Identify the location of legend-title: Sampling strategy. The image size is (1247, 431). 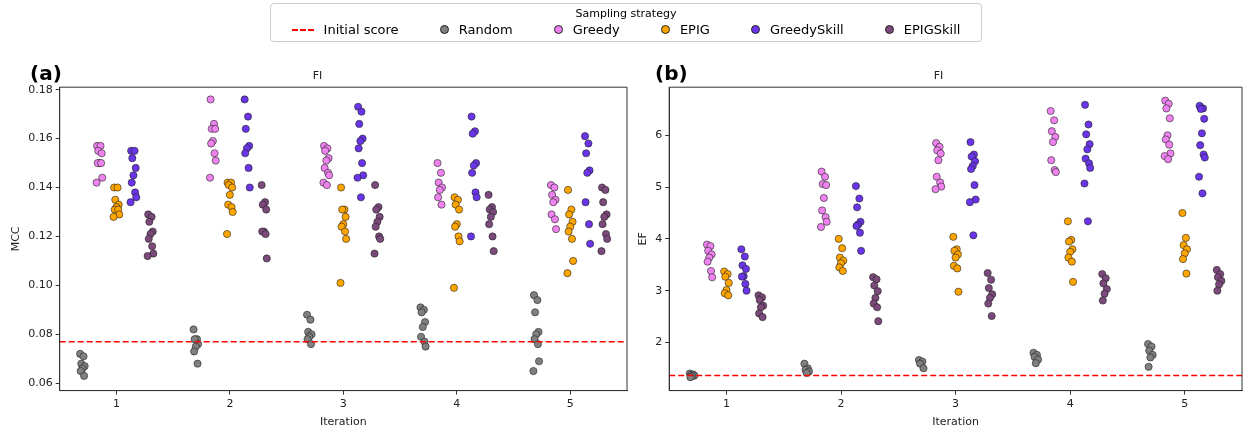
(626, 13).